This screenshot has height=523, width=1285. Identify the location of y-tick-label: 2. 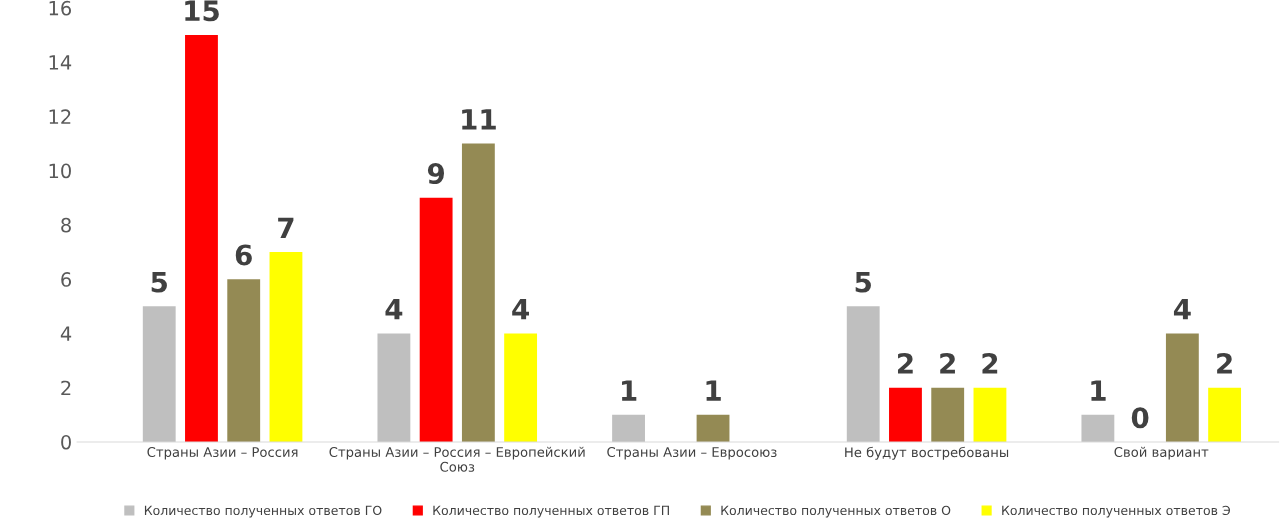
(66, 388).